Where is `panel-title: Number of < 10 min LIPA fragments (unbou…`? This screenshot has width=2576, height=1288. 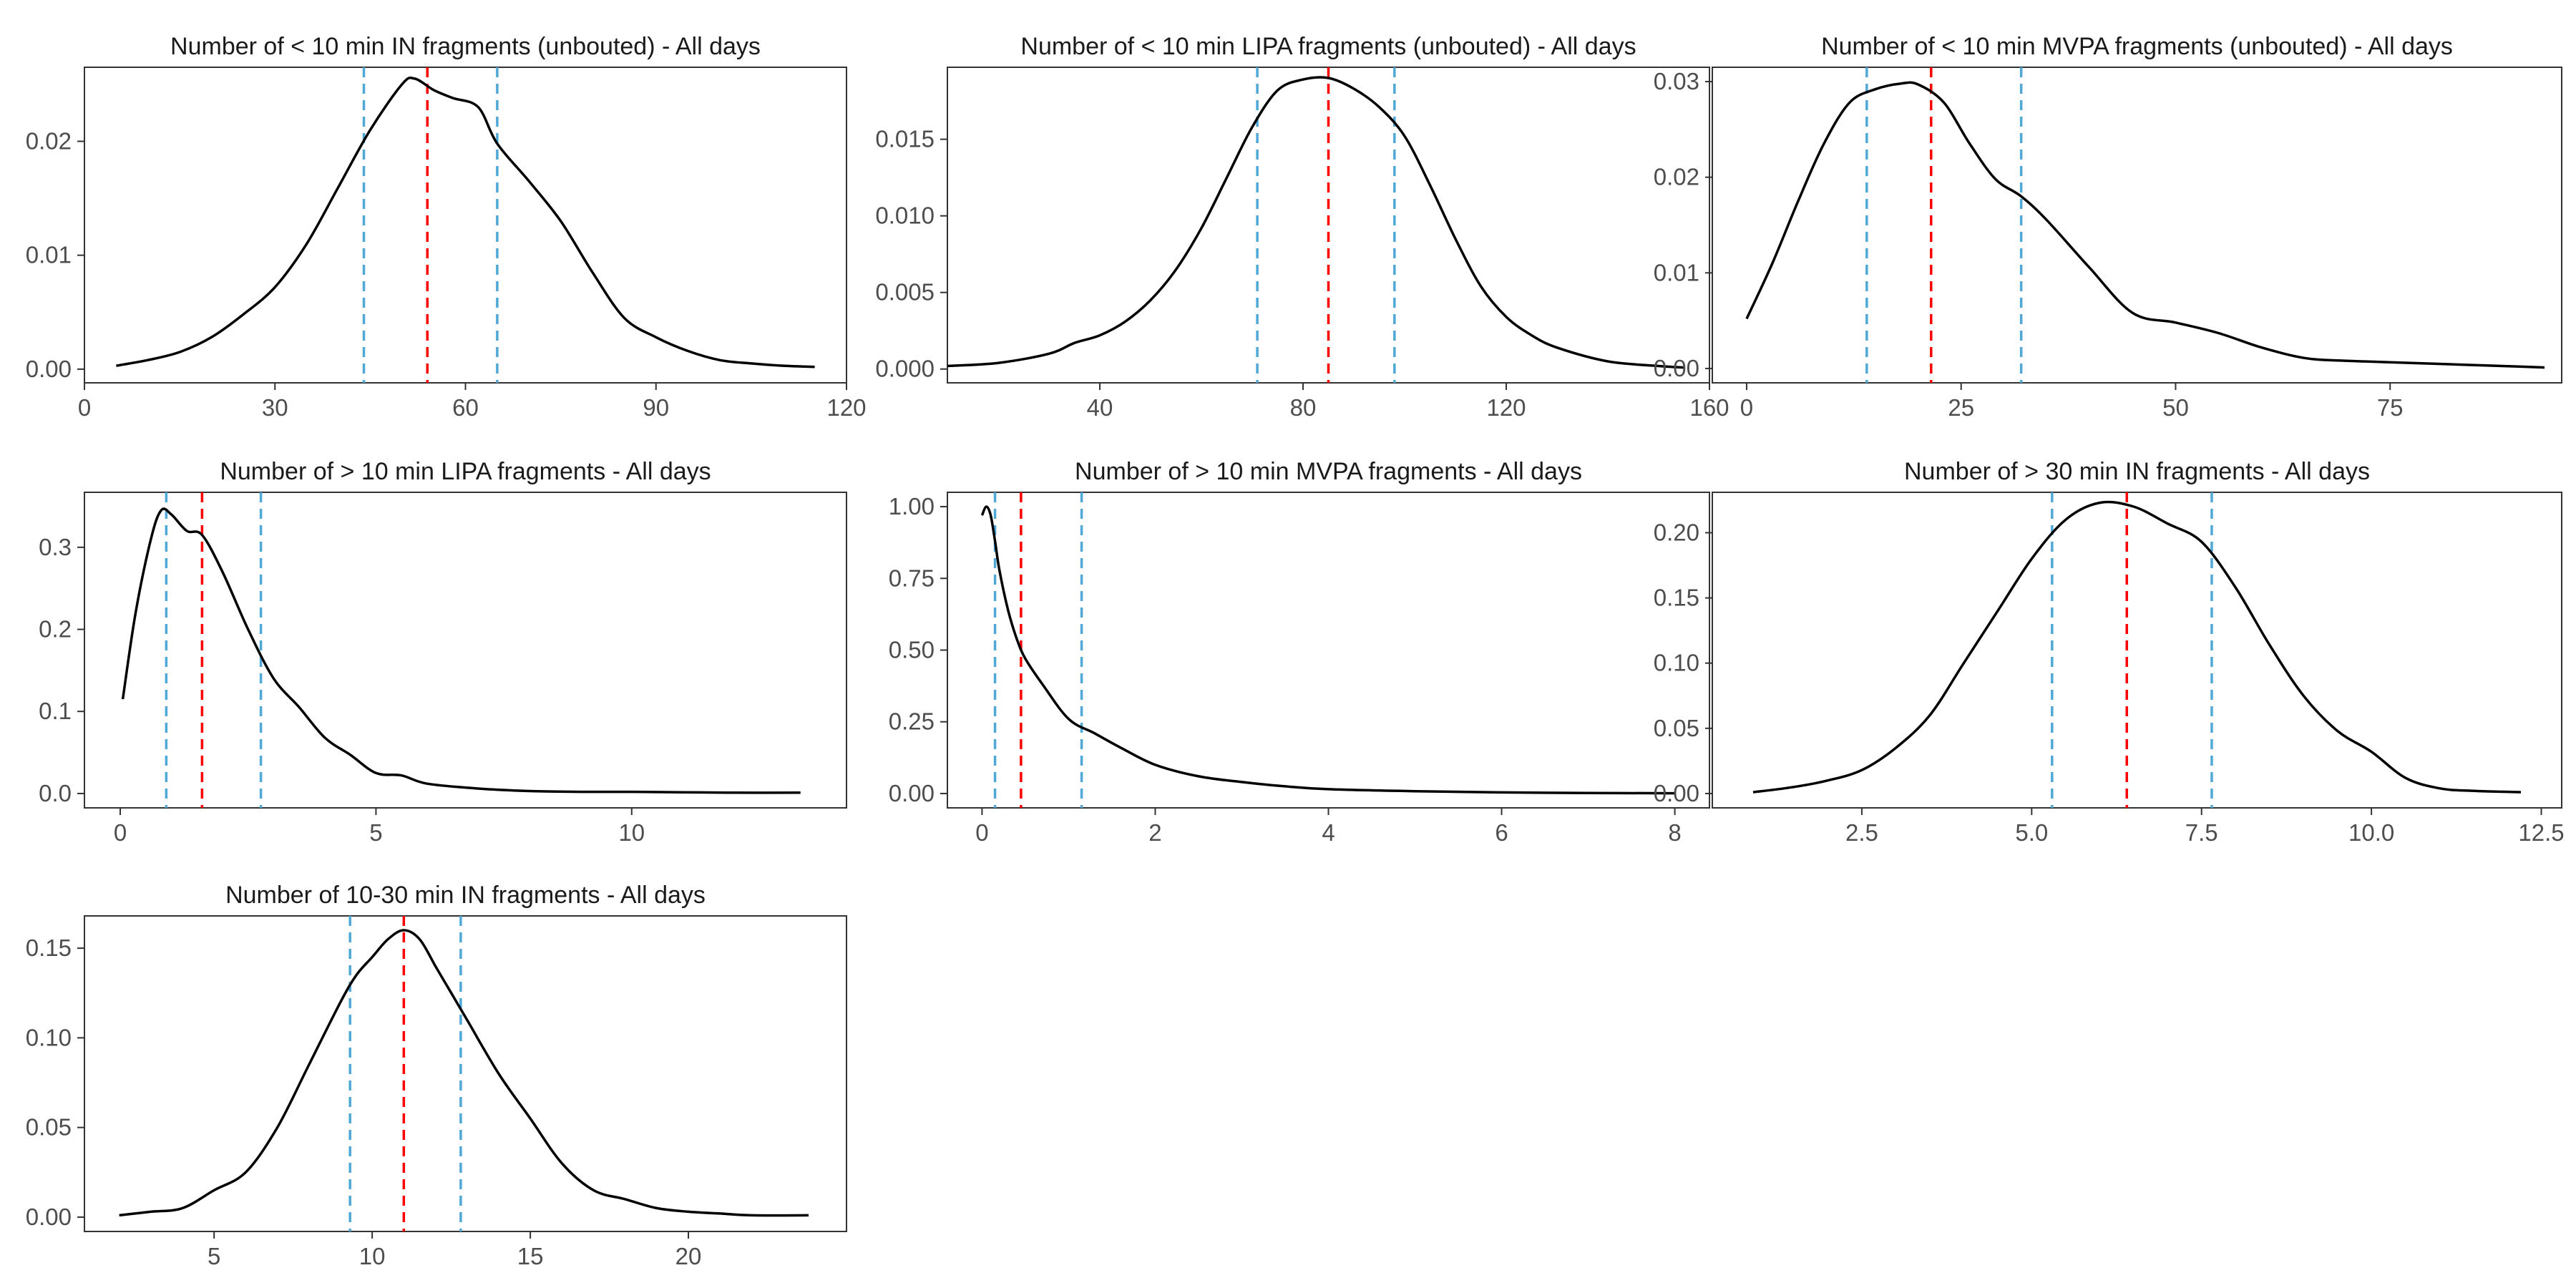 panel-title: Number of < 10 min LIPA fragments (unbou… is located at coordinates (1328, 46).